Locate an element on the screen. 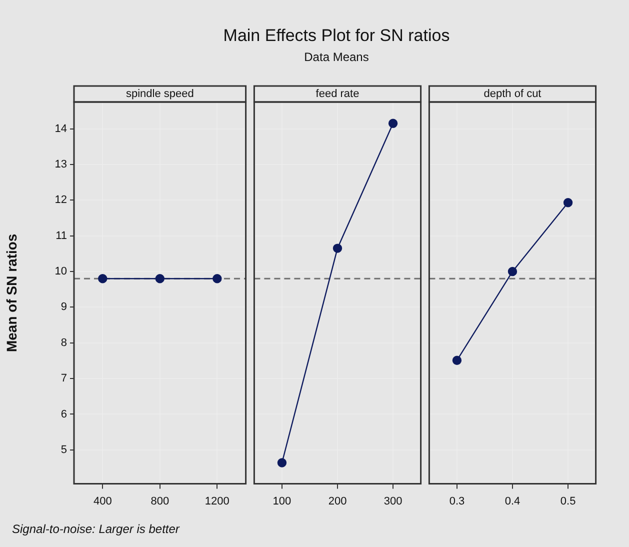  y-tick-label: 7 is located at coordinates (63, 378).